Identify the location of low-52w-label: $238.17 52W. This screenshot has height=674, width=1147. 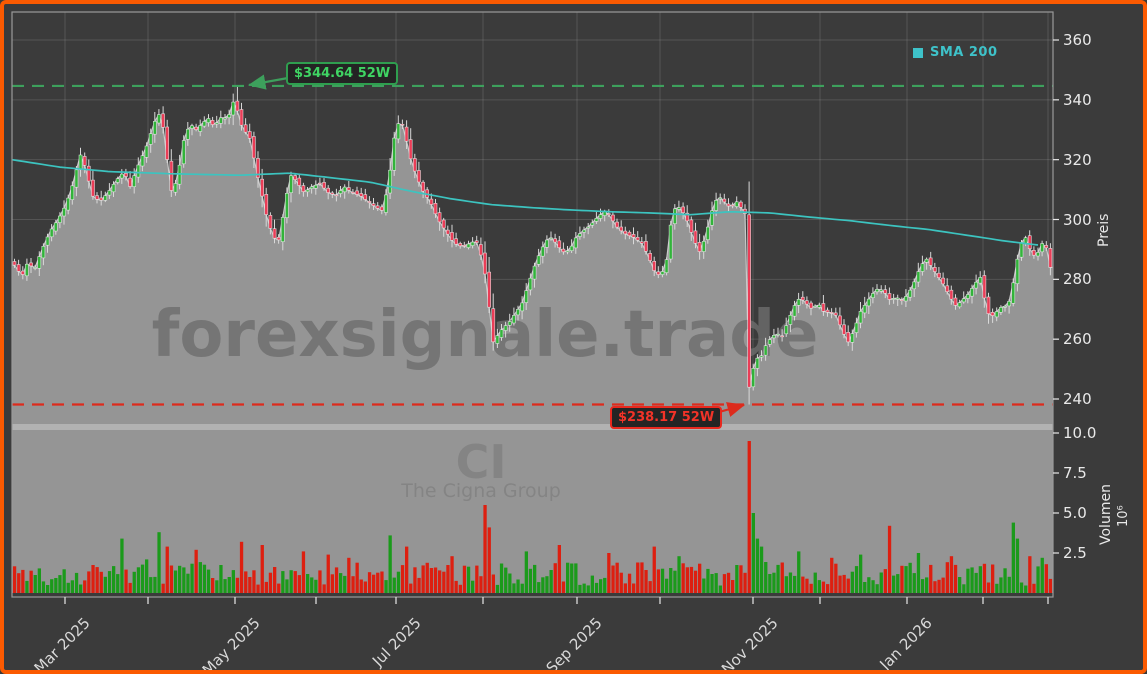
(666, 417).